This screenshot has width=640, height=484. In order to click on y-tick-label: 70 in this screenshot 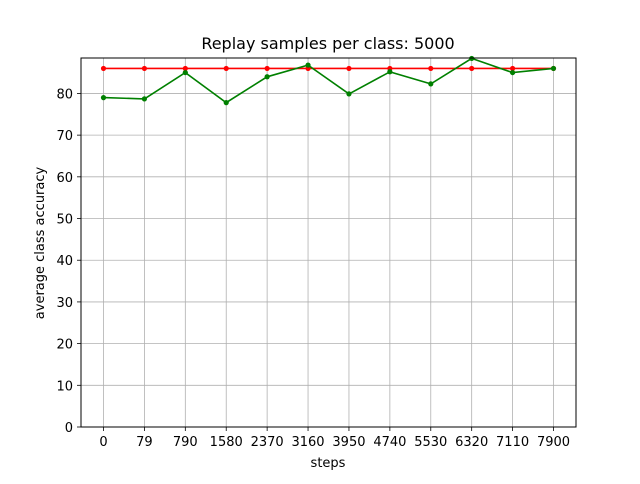, I will do `click(64, 136)`.